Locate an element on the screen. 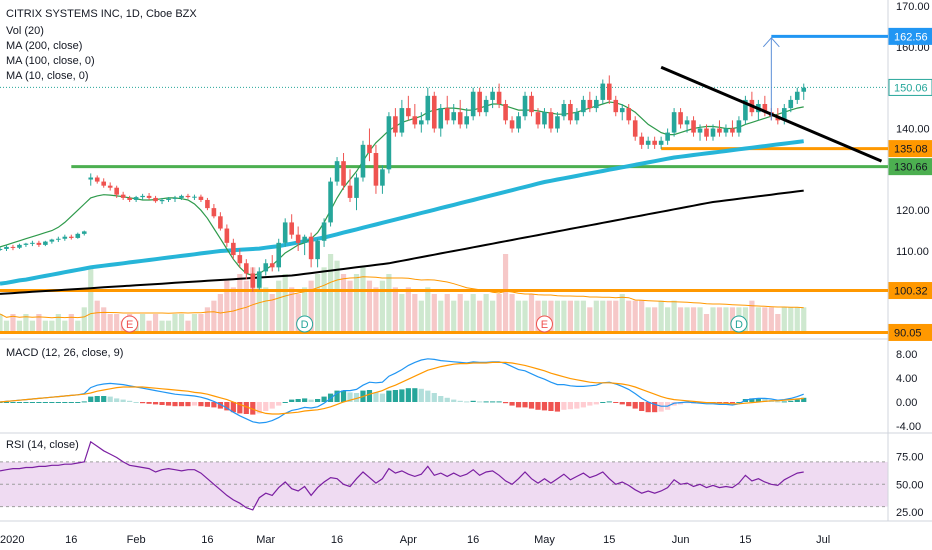  price-tick-label: 110.00 is located at coordinates (912, 252).